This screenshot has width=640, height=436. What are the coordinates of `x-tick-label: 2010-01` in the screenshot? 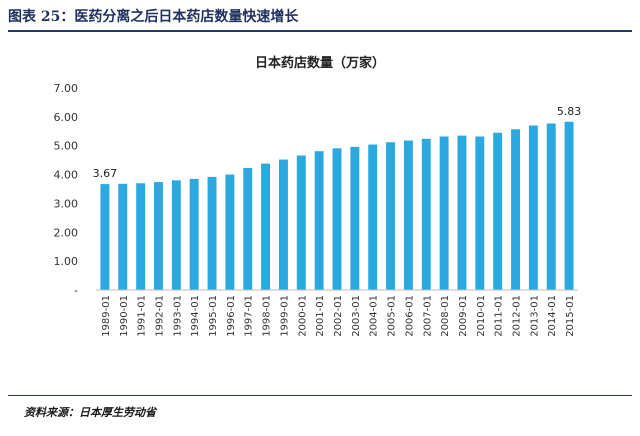 It's located at (481, 316).